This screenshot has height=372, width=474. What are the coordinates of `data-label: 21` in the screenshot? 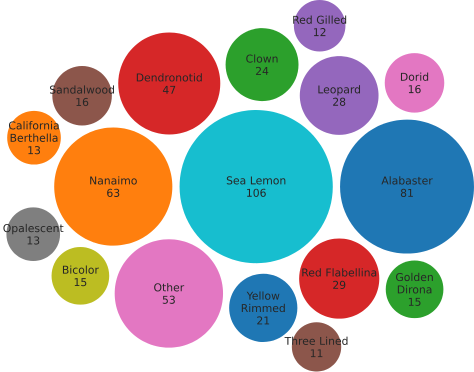 It's located at (263, 320).